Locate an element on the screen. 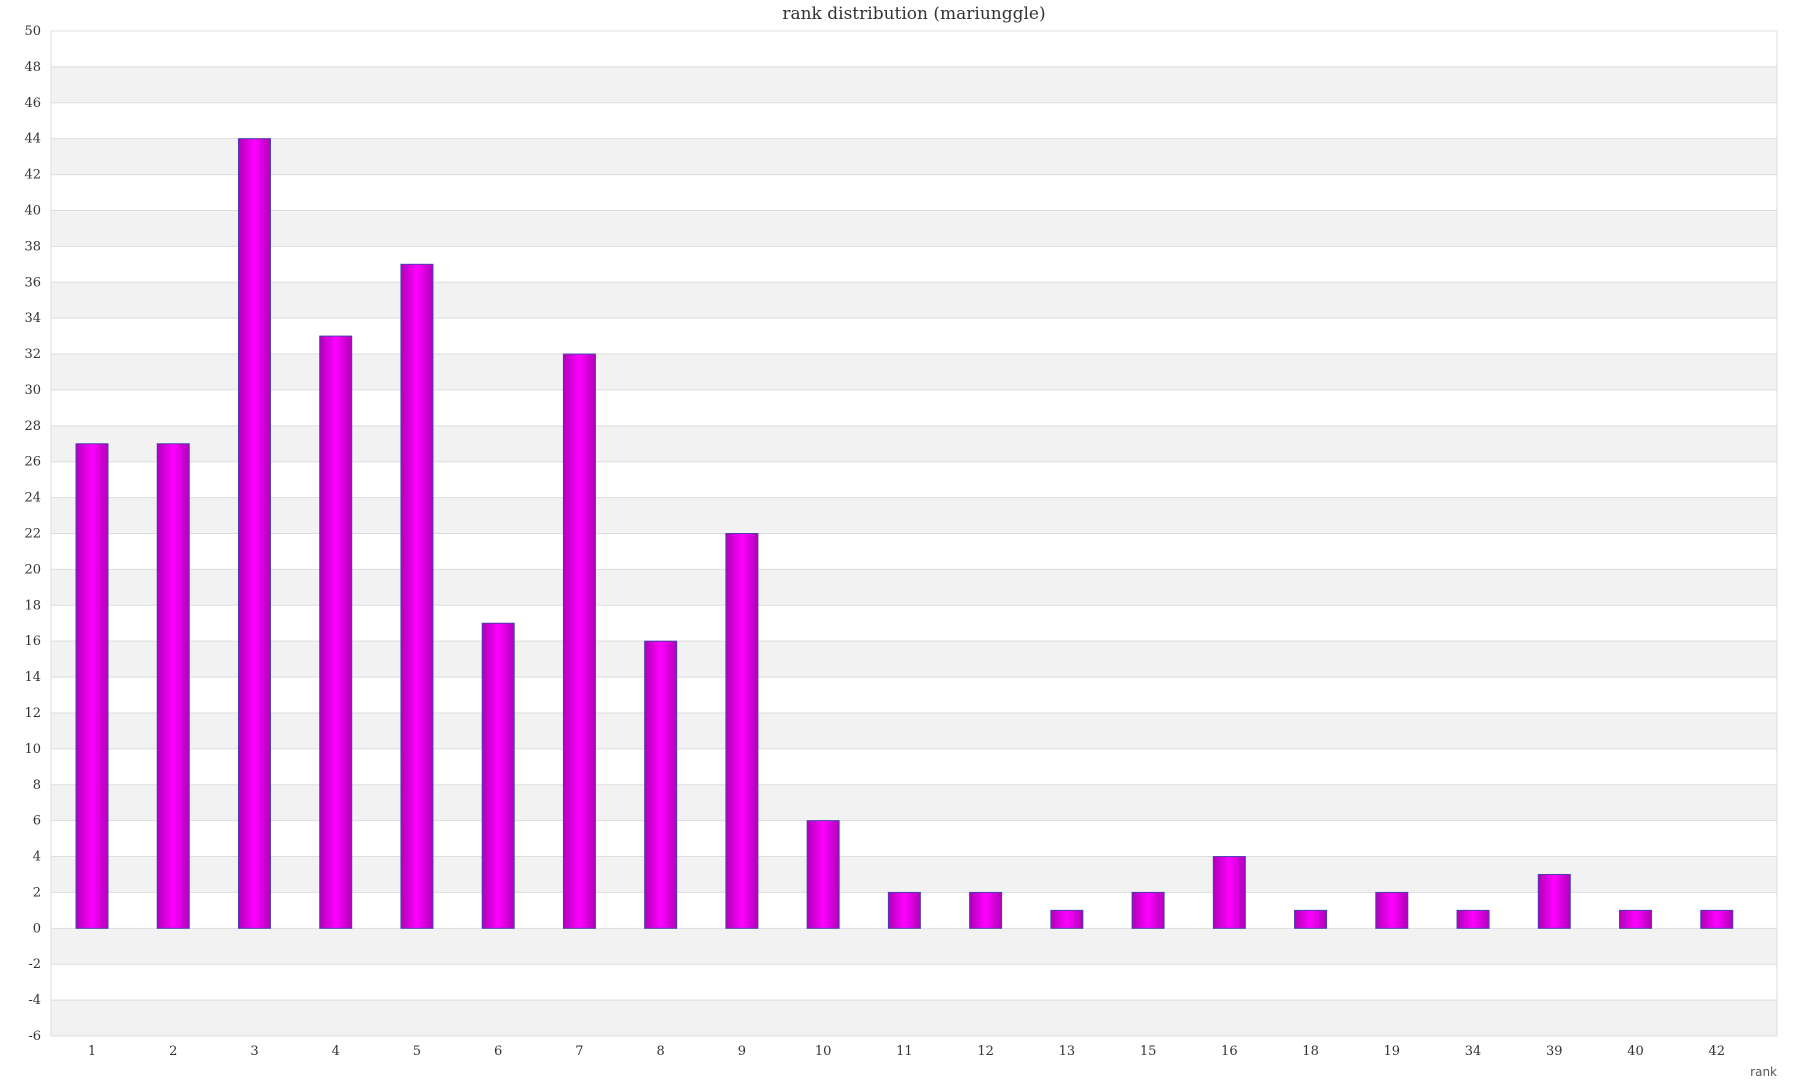 The width and height of the screenshot is (1800, 1080). y-tick-label: 30 is located at coordinates (32, 390).